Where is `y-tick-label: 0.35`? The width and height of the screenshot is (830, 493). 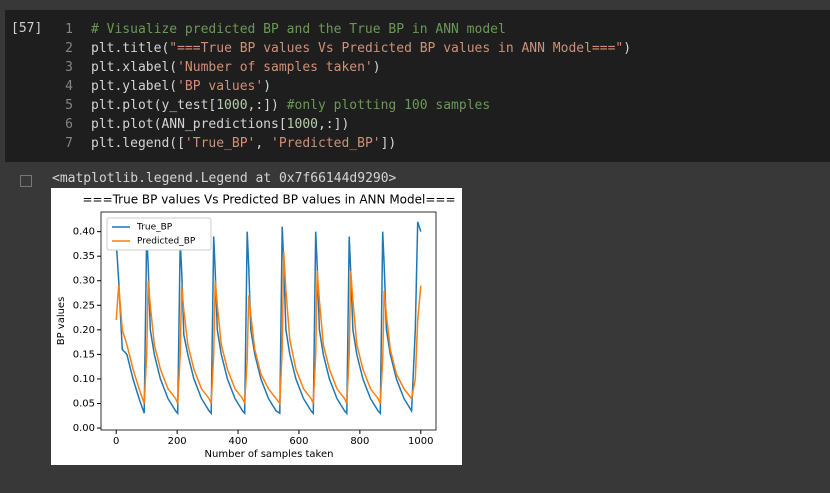 y-tick-label: 0.35 is located at coordinates (84, 256).